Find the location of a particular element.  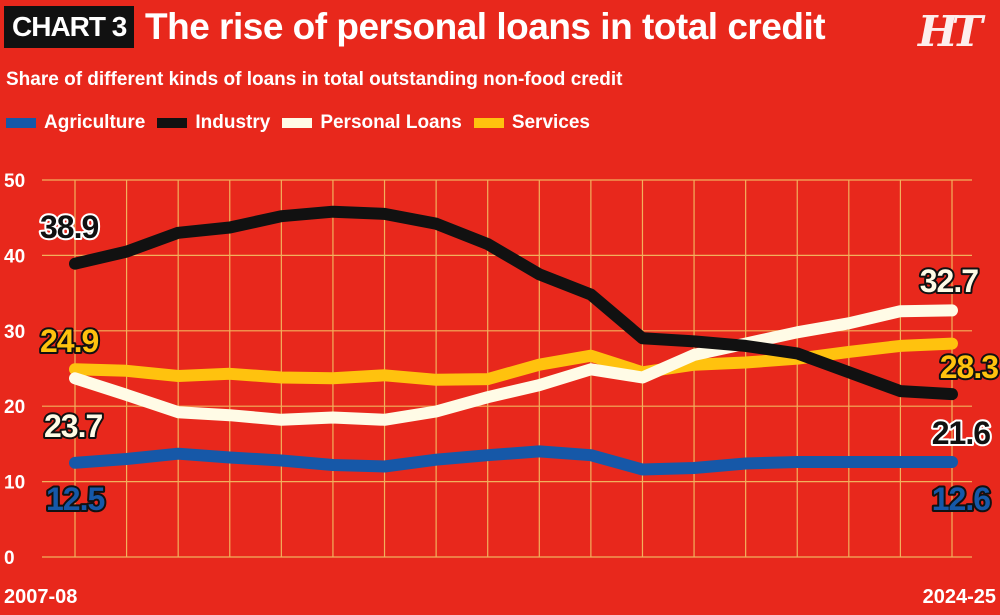

legend-label-industry: Industry is located at coordinates (233, 122).